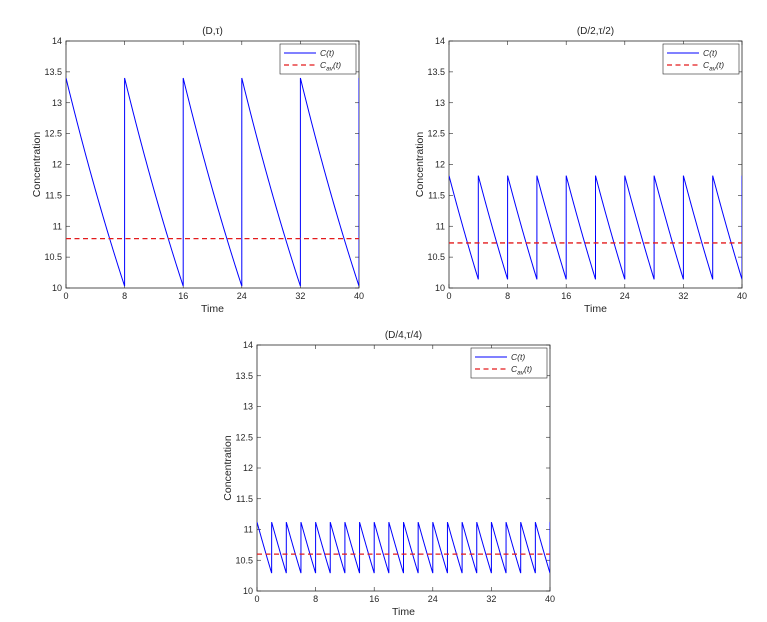 The width and height of the screenshot is (767, 622). Describe the element at coordinates (595, 31) in the screenshot. I see `chart-title: (D/2,τ/2)` at that location.